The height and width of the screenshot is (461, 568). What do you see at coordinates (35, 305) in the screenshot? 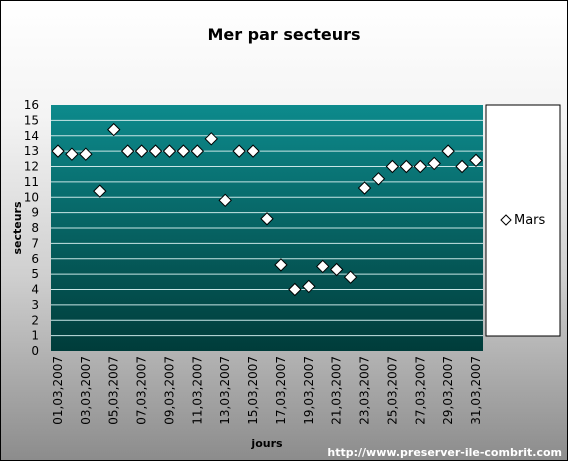
I see `y-tick-label: 3` at bounding box center [35, 305].